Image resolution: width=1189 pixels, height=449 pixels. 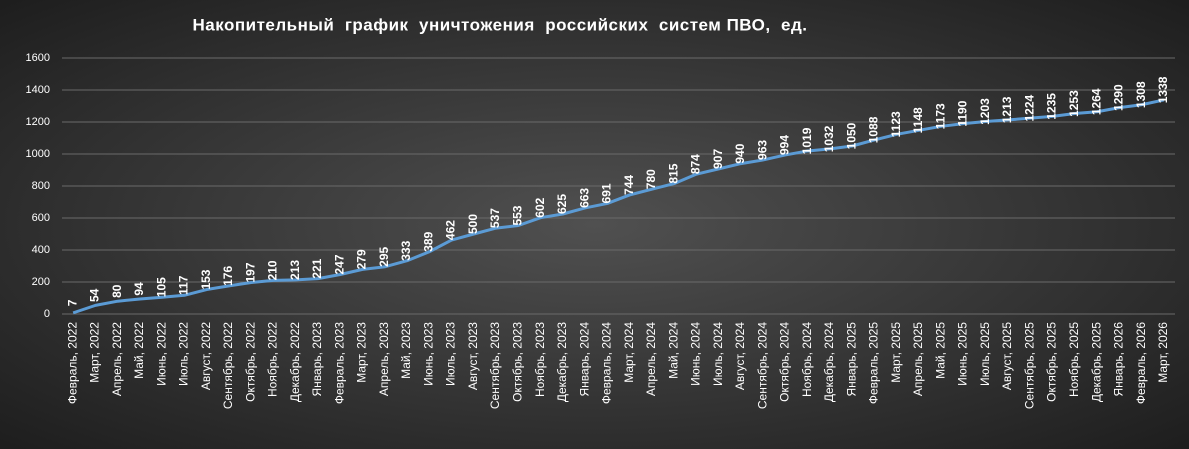 What do you see at coordinates (473, 224) in the screenshot?
I see `data-label: 500` at bounding box center [473, 224].